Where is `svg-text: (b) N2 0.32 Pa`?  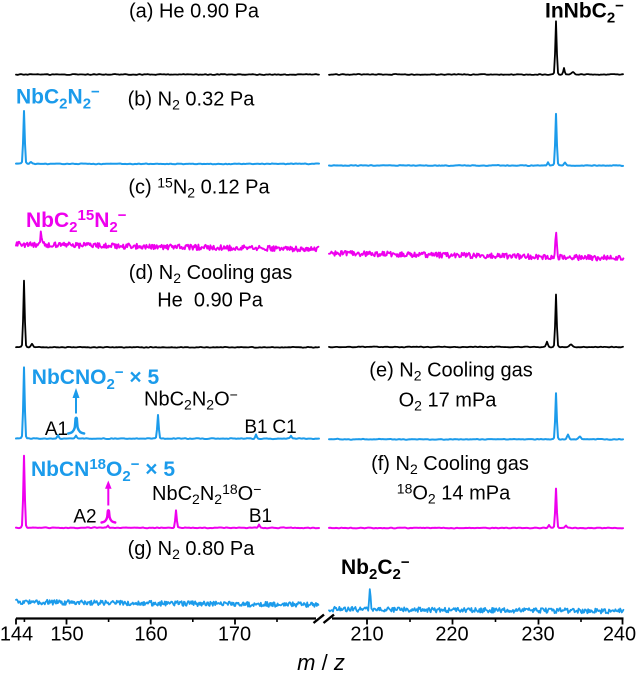 svg-text: (b) N2 0.32 Pa is located at coordinates (192, 101).